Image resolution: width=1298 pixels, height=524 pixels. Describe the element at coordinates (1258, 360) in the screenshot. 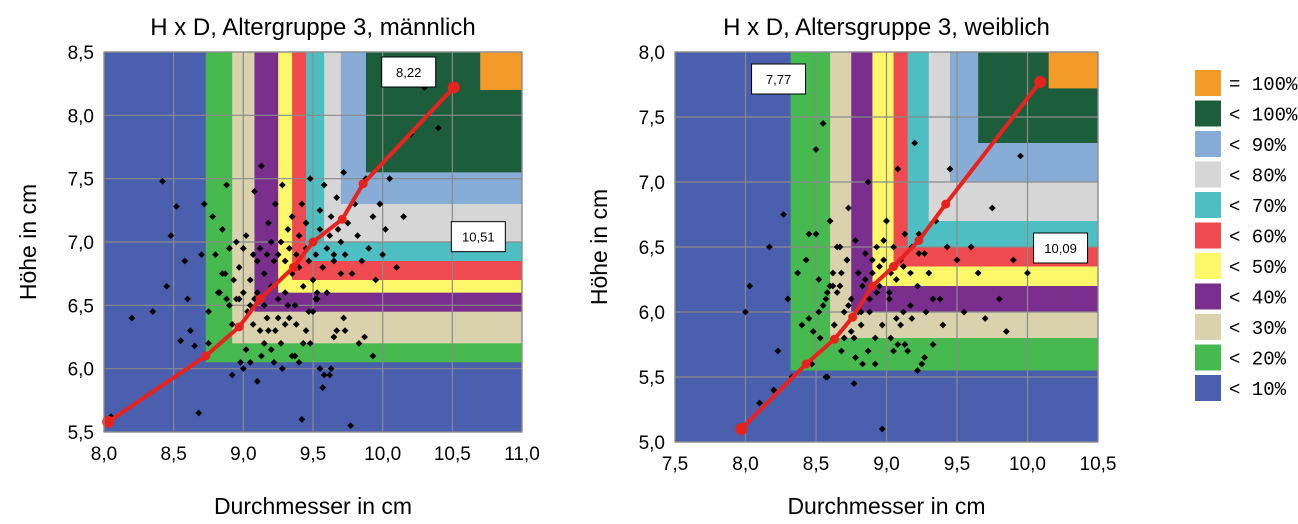

I see `legend-label: < 20%` at that location.